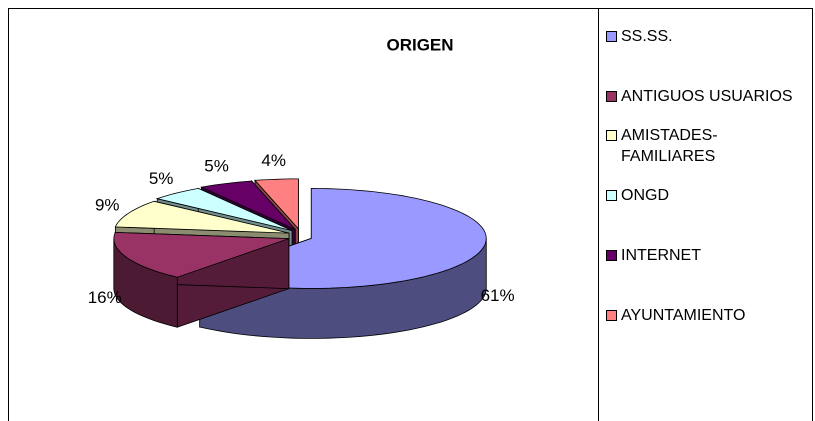 The height and width of the screenshot is (421, 815). I want to click on legend-label: AYUNTAMIENTO, so click(683, 315).